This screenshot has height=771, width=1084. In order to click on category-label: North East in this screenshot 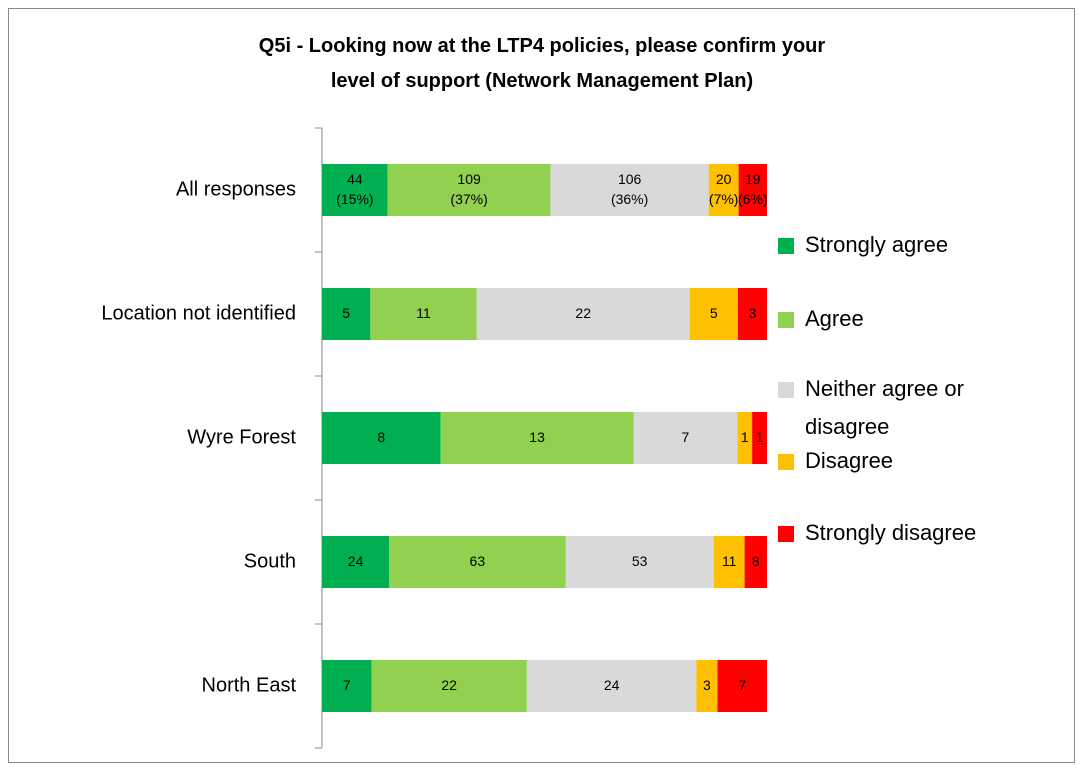, I will do `click(249, 685)`.